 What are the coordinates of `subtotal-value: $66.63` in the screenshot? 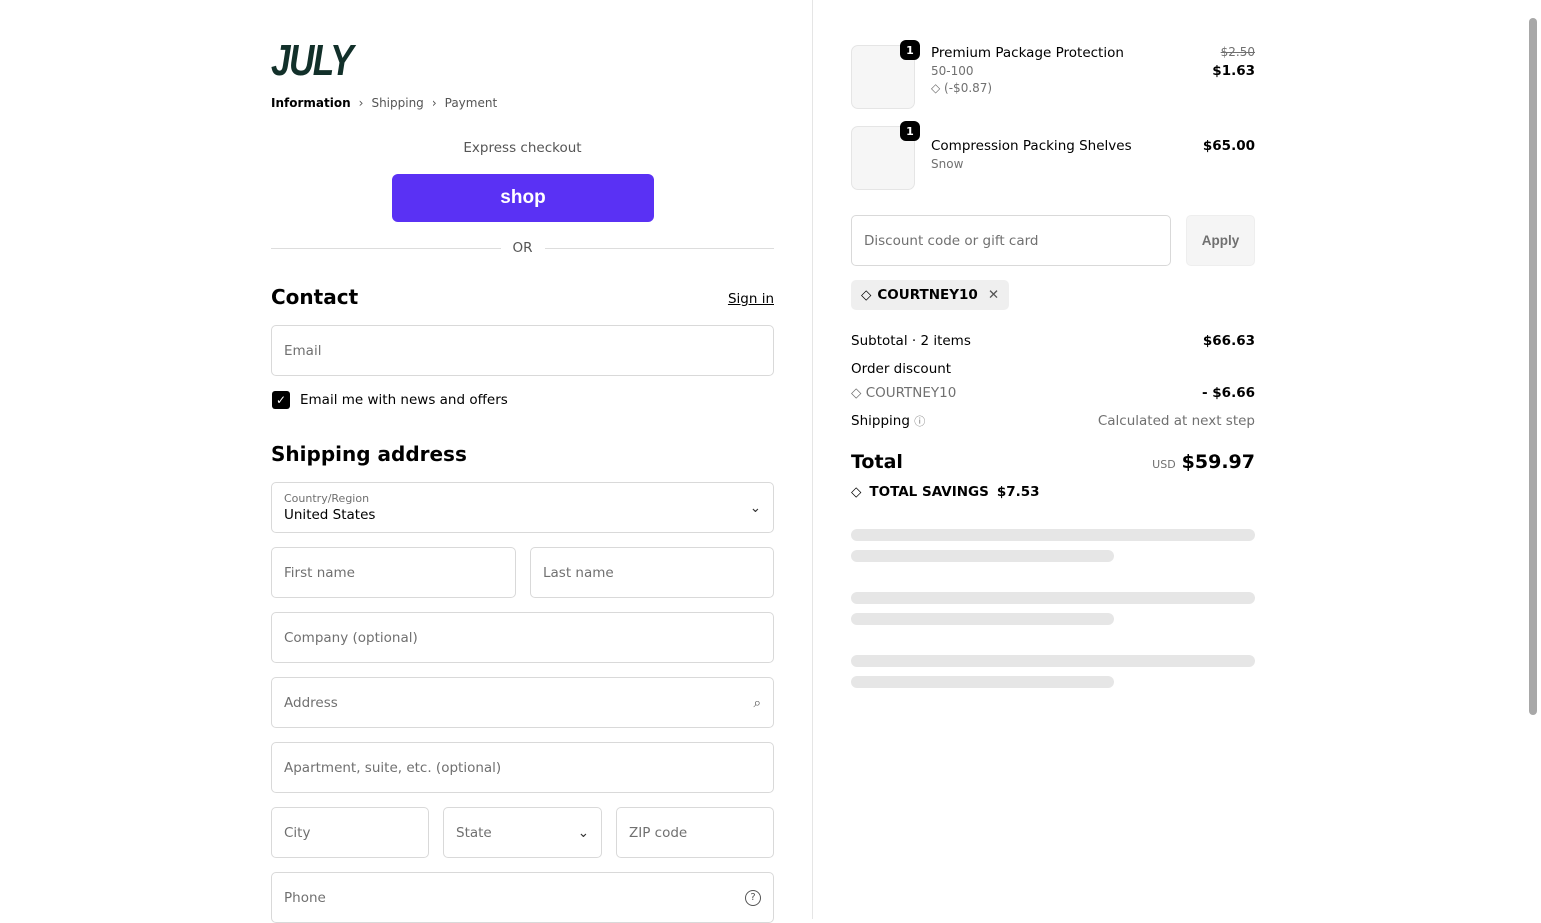 It's located at (1228, 341).